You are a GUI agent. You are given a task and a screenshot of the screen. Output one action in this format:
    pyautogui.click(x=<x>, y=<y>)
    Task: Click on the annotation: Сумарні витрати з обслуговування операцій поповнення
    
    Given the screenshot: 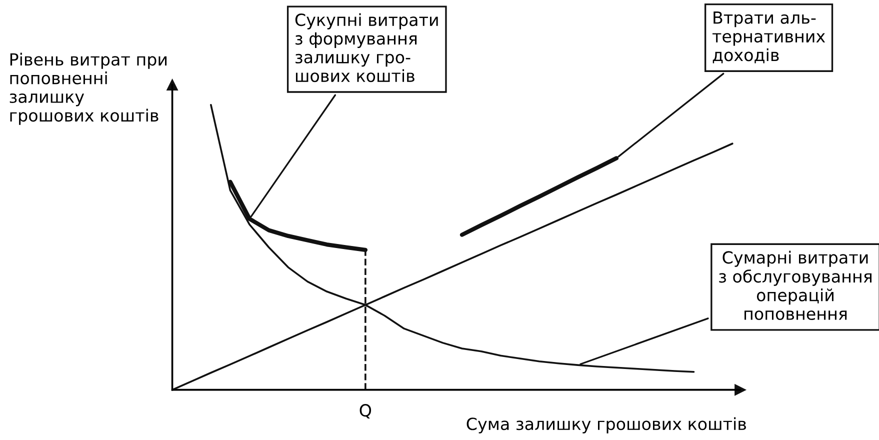 What is the action you would take?
    pyautogui.click(x=795, y=285)
    